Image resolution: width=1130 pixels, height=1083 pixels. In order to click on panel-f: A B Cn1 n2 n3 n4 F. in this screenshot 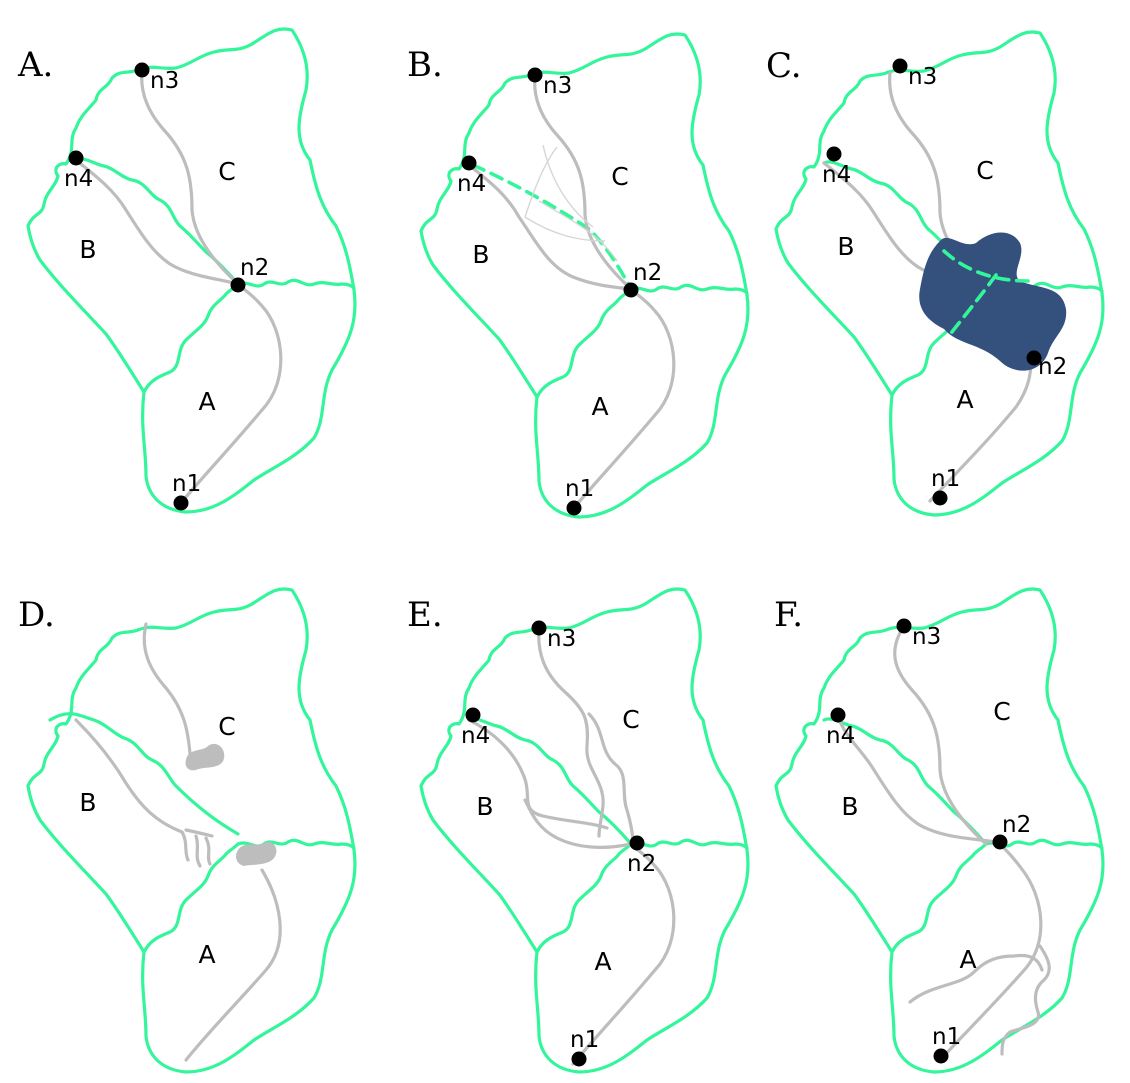, I will do `click(939, 830)`.